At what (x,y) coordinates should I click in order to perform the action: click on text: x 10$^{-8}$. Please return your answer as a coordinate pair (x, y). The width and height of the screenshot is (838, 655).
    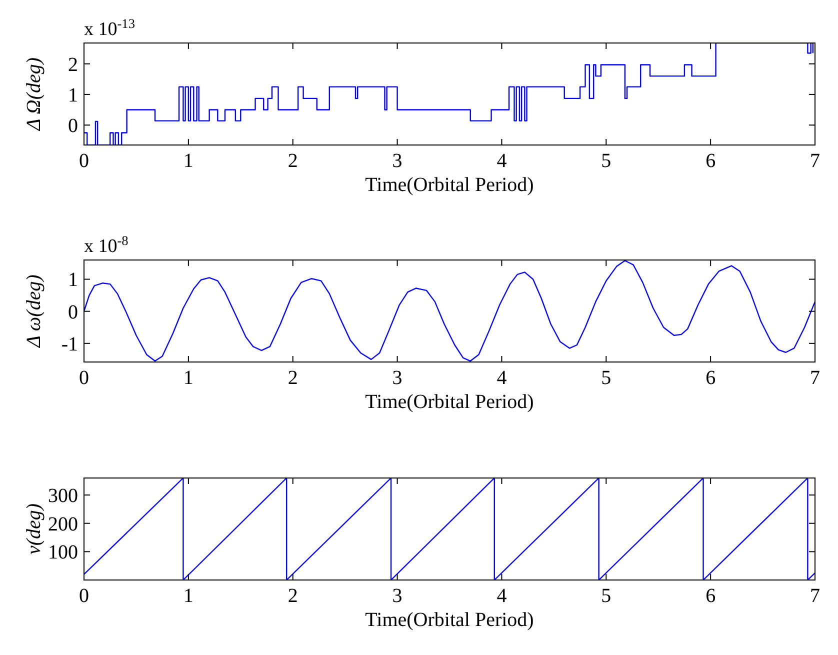
    Looking at the image, I should click on (106, 244).